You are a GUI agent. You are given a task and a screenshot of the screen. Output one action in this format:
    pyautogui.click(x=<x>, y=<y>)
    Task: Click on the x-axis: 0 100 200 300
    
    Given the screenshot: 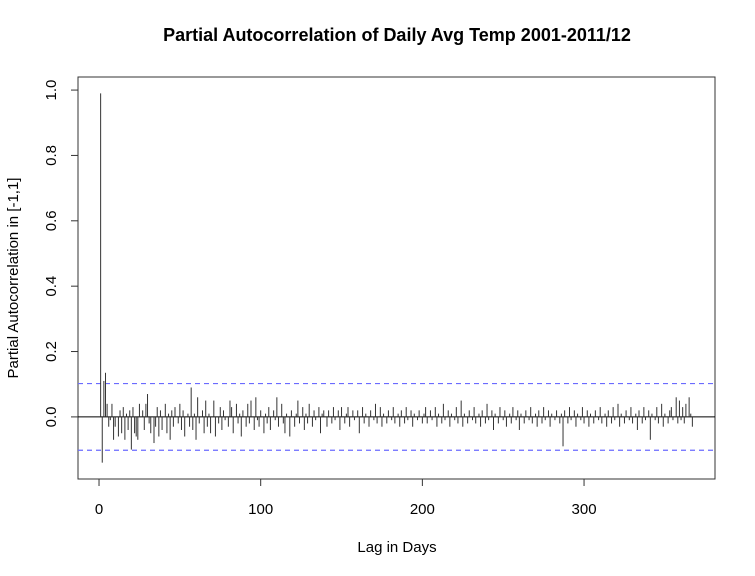 What is the action you would take?
    pyautogui.click(x=346, y=498)
    